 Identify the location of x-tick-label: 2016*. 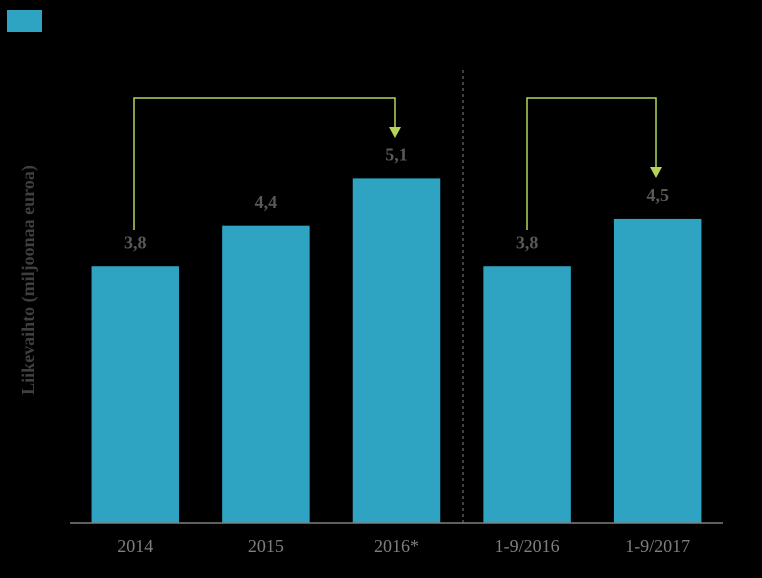
(396, 546).